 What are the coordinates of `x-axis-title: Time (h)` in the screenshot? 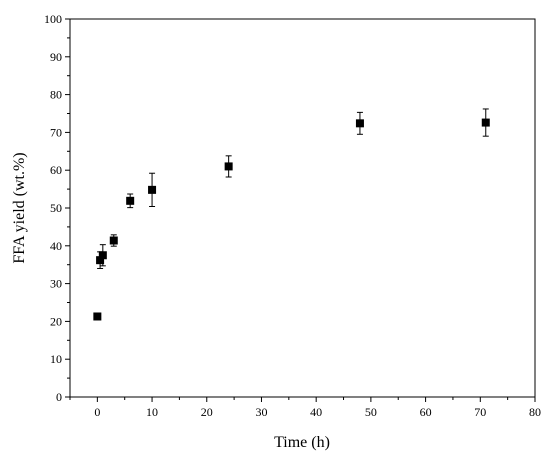 It's located at (302, 442).